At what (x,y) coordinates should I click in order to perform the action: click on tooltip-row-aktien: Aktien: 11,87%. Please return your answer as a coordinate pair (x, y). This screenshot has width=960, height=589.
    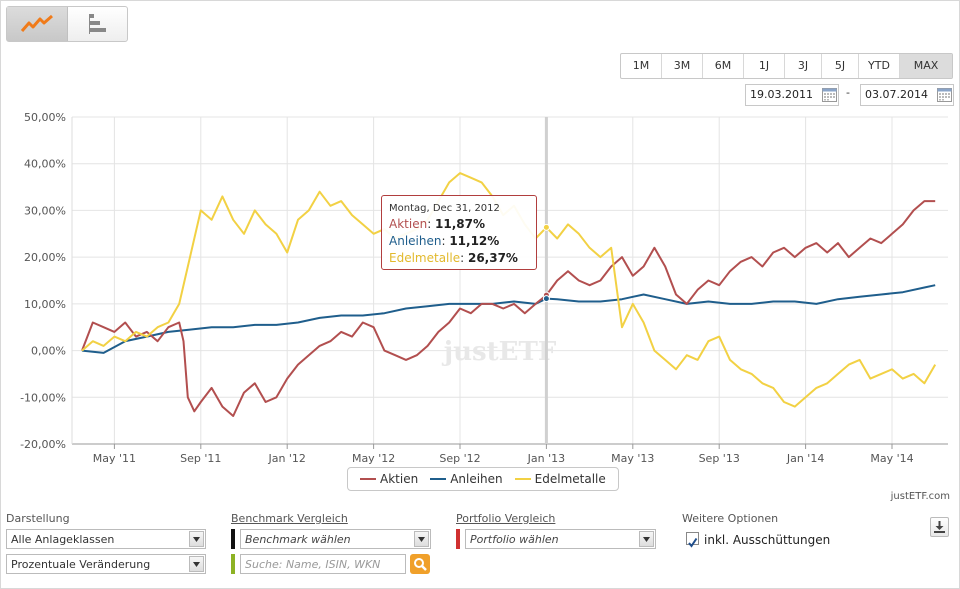
    Looking at the image, I should click on (437, 224).